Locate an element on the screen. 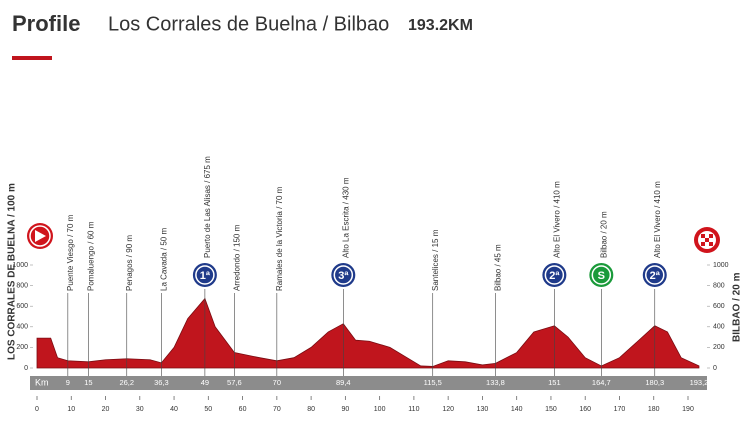 The image size is (751, 422). km-label: 180,3 is located at coordinates (654, 382).